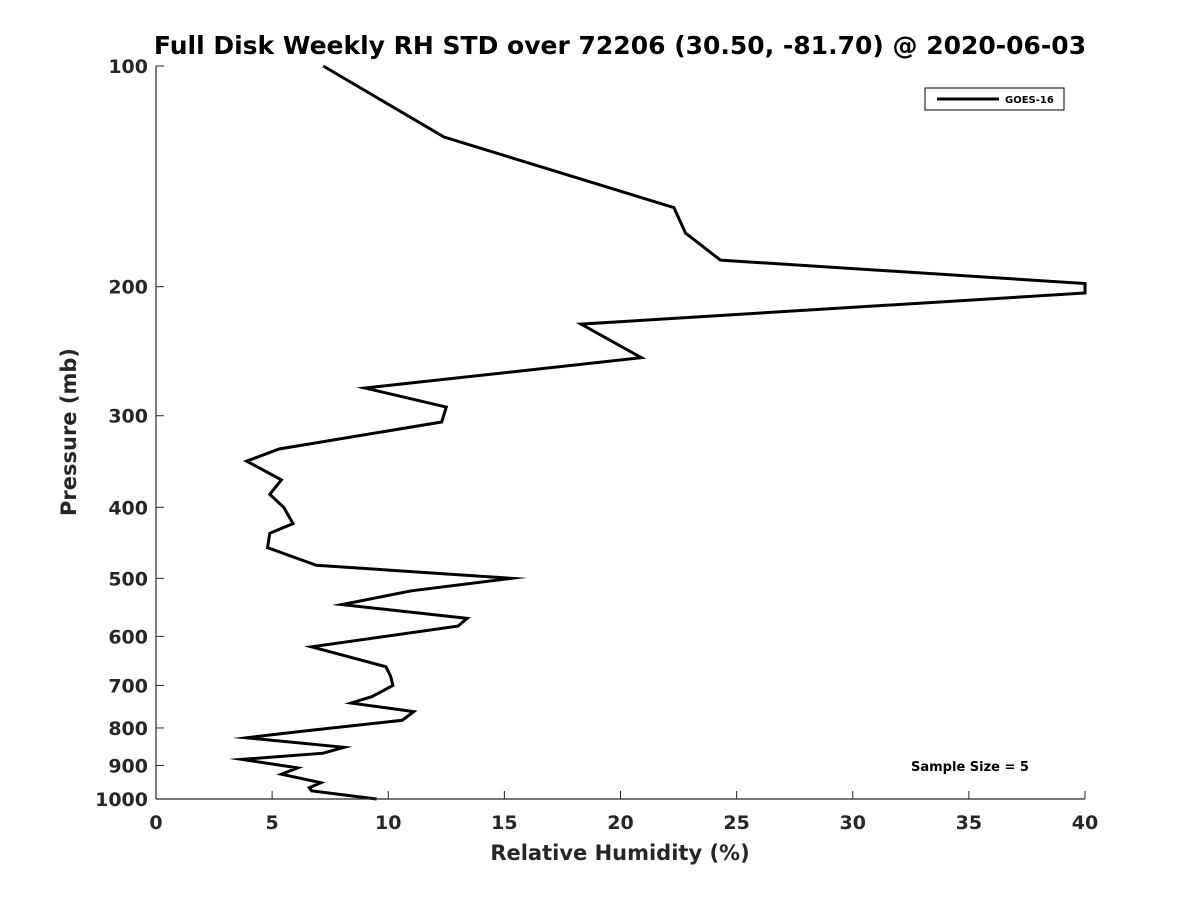 The height and width of the screenshot is (900, 1200). I want to click on y-tick-label: 800, so click(128, 729).